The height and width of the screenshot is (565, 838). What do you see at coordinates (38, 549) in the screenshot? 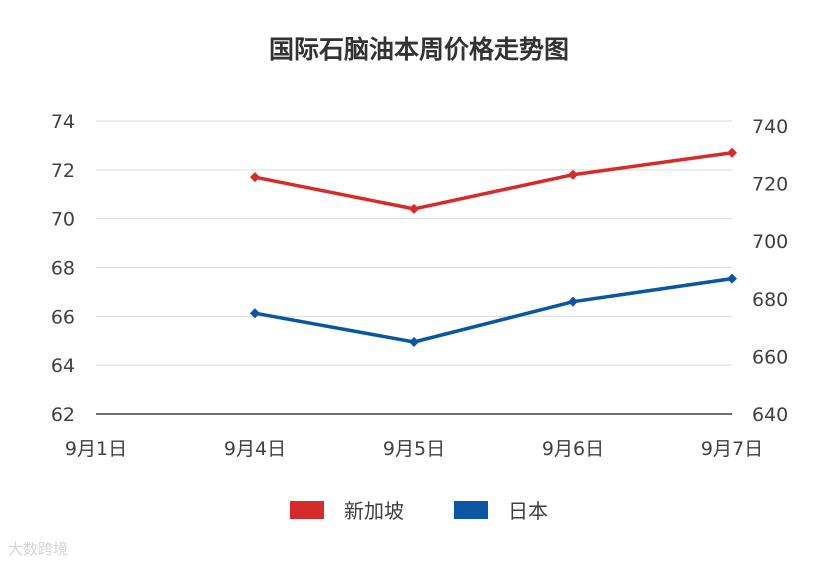
I see `watermark: 大数跨境` at bounding box center [38, 549].